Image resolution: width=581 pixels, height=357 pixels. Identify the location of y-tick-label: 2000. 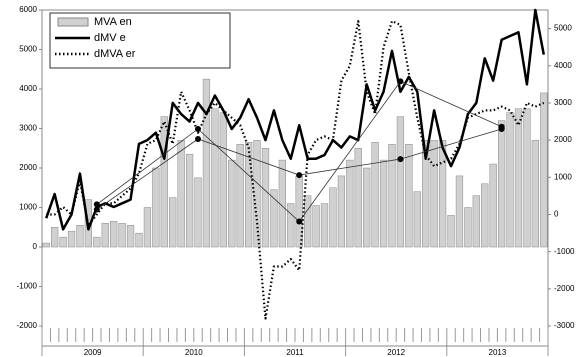
(28, 167).